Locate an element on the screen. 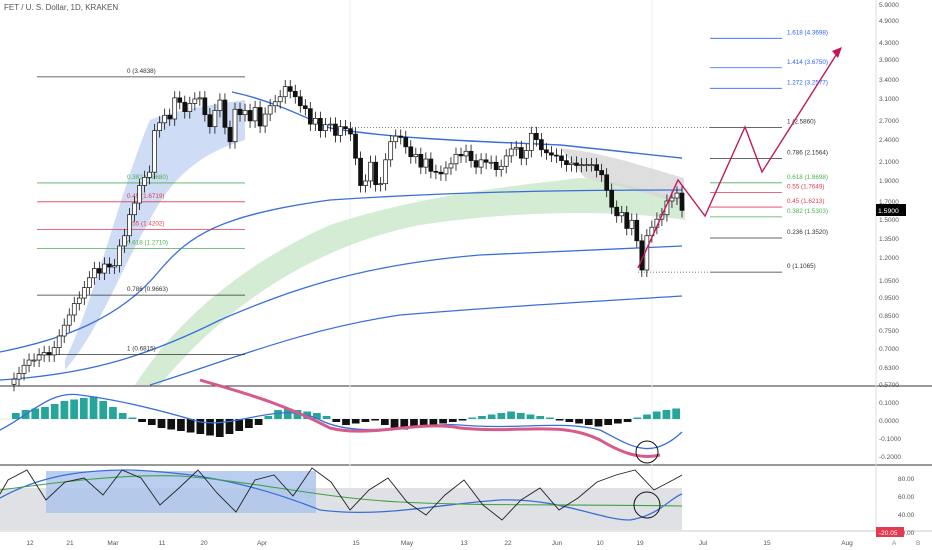 The width and height of the screenshot is (932, 550). highlight-circle is located at coordinates (647, 505).